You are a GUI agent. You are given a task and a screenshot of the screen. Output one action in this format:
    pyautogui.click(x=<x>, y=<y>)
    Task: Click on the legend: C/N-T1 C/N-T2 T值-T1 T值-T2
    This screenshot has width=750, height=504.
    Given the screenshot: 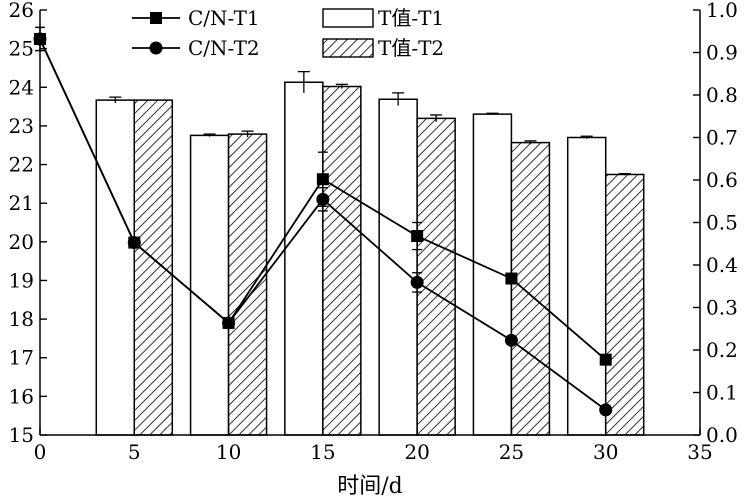 What is the action you would take?
    pyautogui.click(x=288, y=33)
    